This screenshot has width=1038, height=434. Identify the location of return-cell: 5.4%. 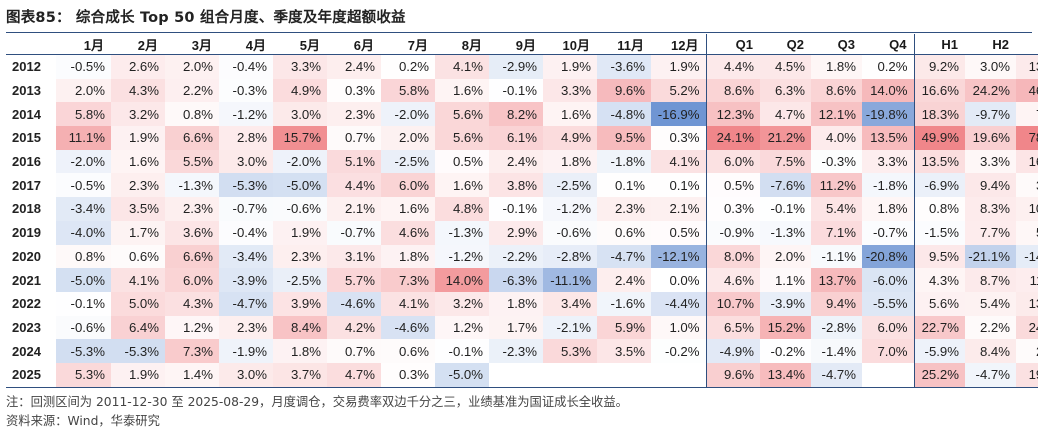
(990, 303).